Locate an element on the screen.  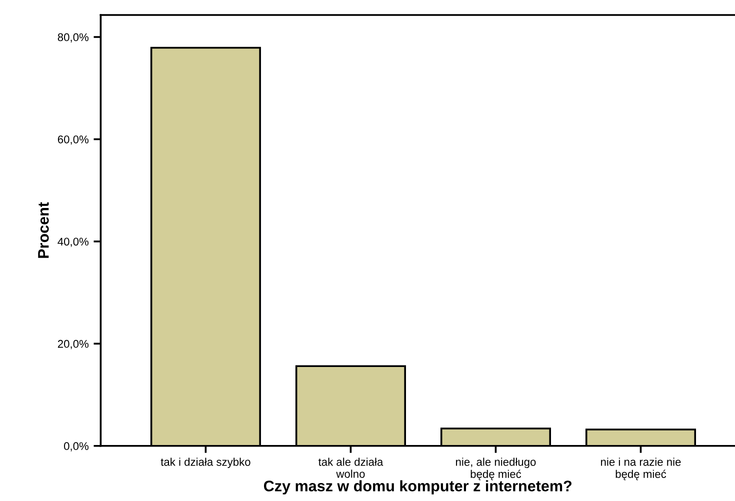
x-tick-label: nie, ale niedługo będę mieć is located at coordinates (496, 469).